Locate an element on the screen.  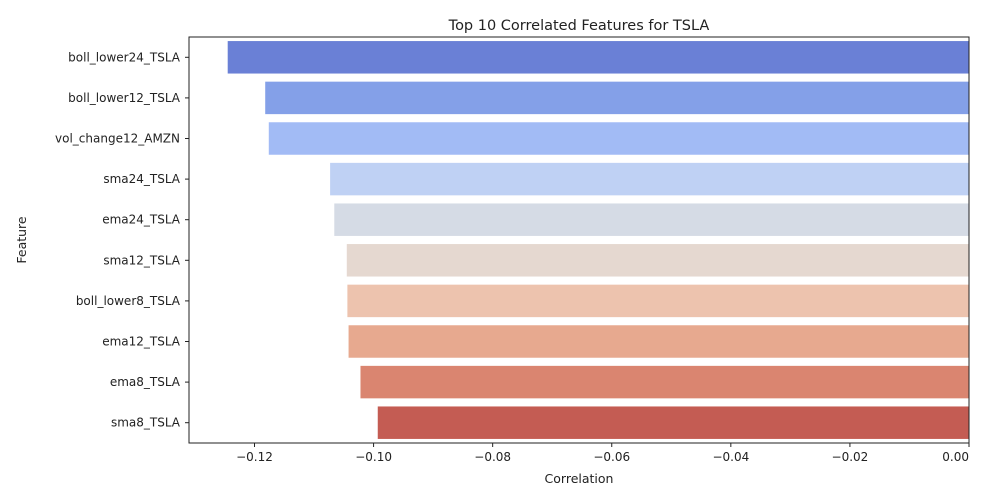
x-tick-label: −0.02 is located at coordinates (850, 457).